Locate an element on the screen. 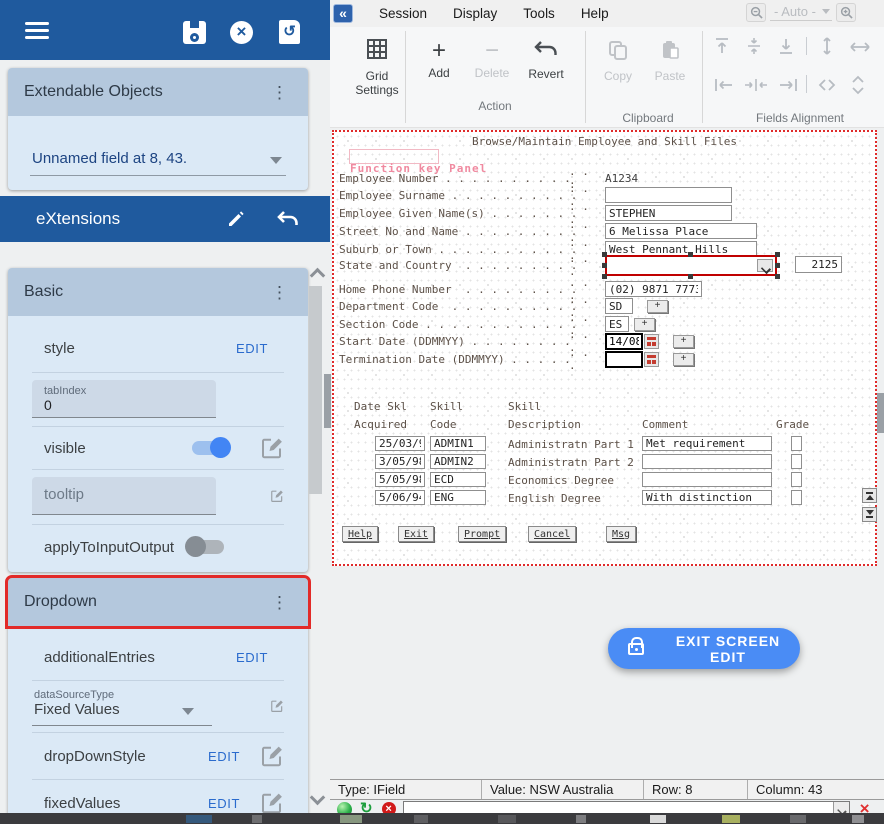 The height and width of the screenshot is (824, 884). start-date-prompt-button: + is located at coordinates (683, 341).